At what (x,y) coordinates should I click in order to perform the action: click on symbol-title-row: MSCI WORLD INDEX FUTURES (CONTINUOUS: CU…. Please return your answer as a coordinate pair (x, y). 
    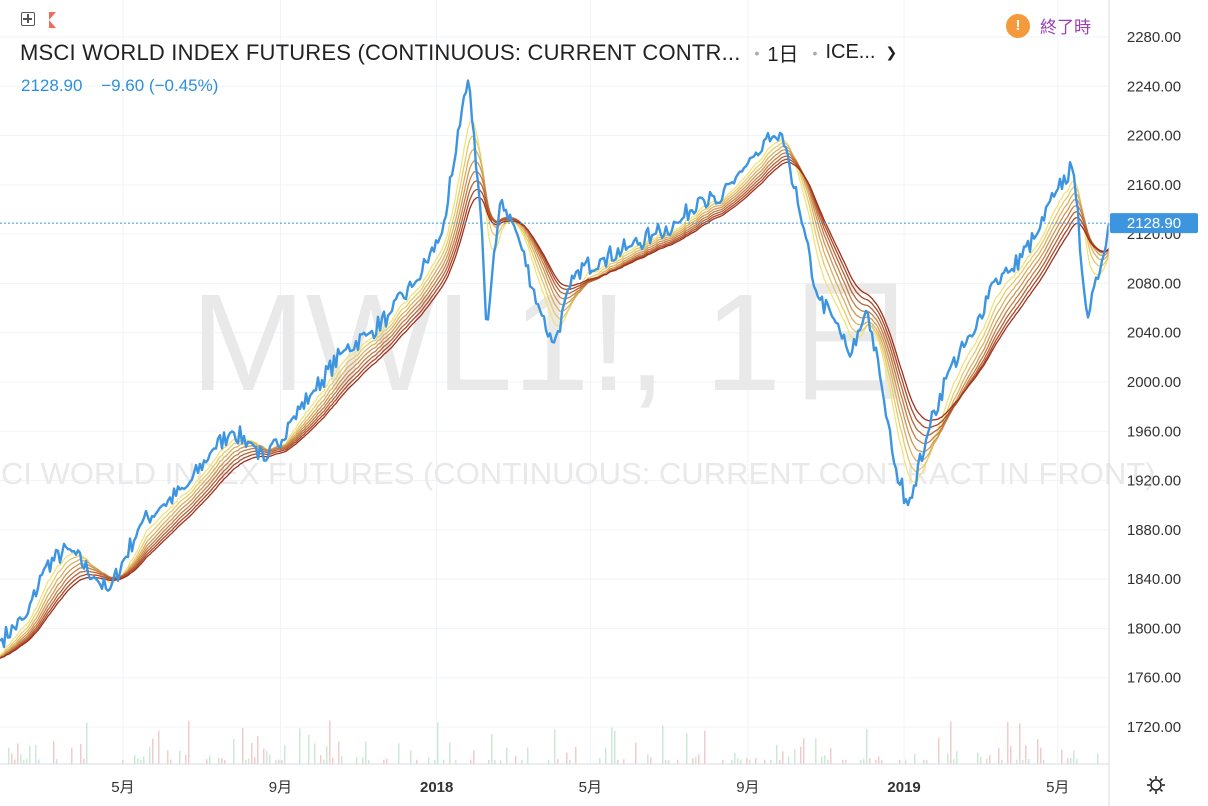
    Looking at the image, I should click on (458, 52).